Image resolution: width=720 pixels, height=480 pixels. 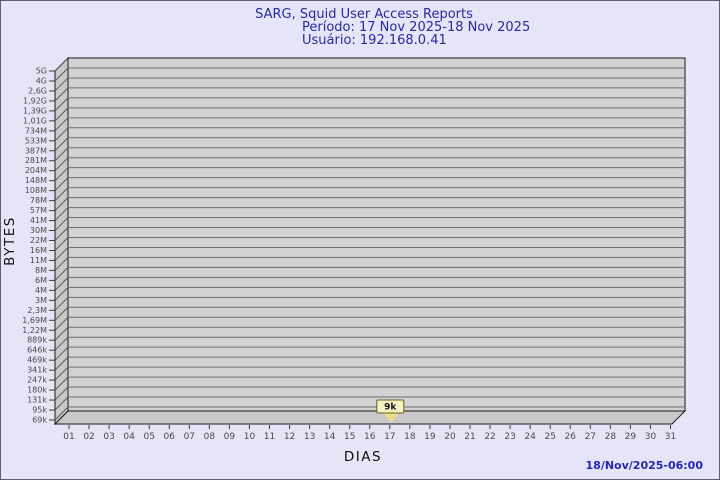 I want to click on y-tick-label: 57M, so click(x=38, y=210).